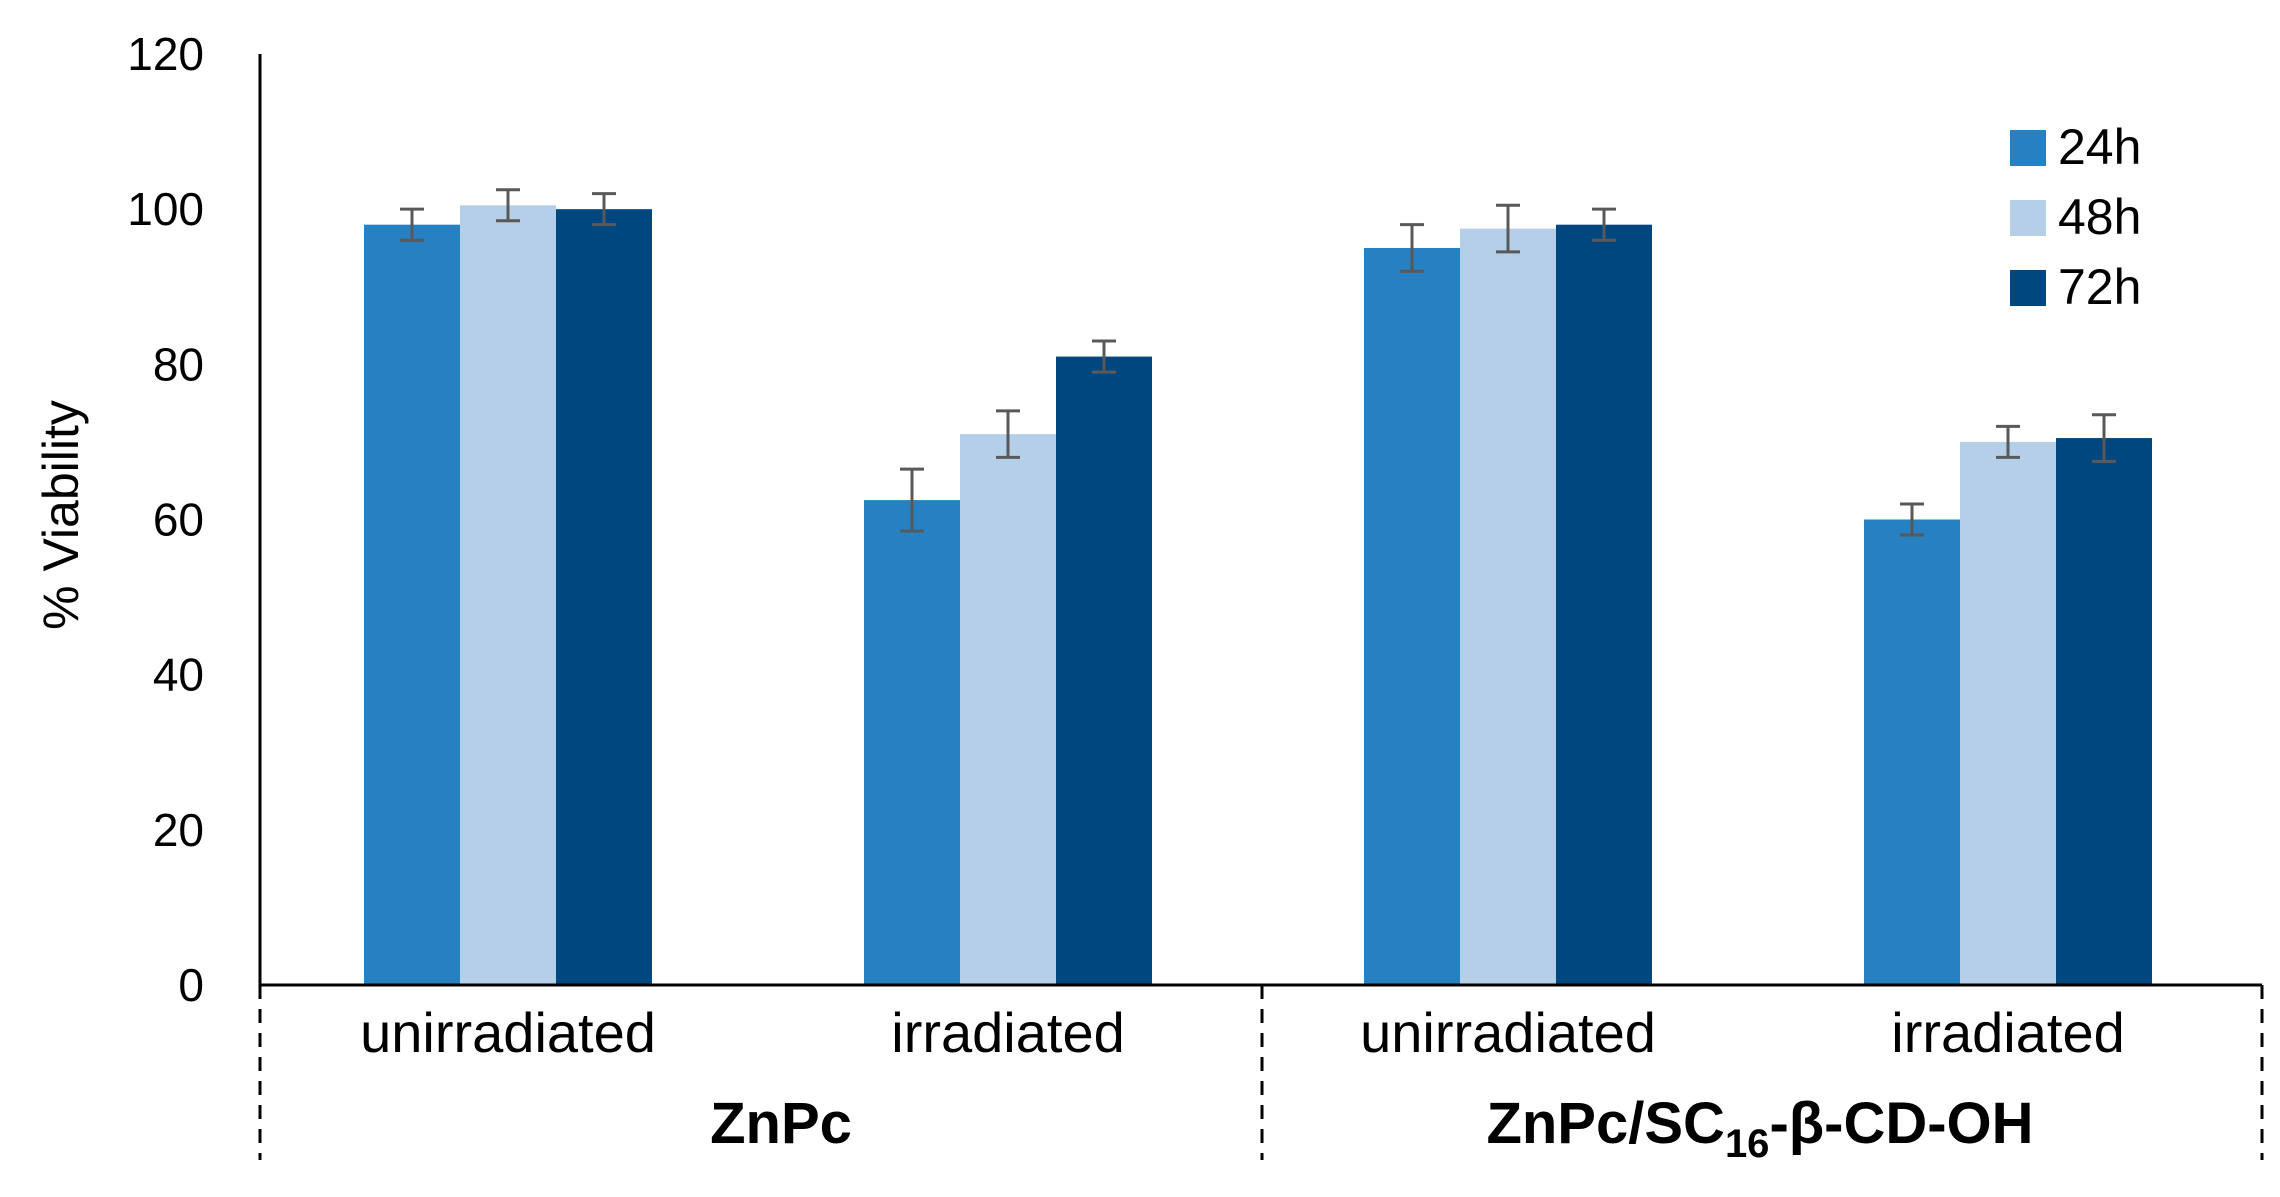 The width and height of the screenshot is (2280, 1197). I want to click on group-label-subscript: 16, so click(1747, 1144).